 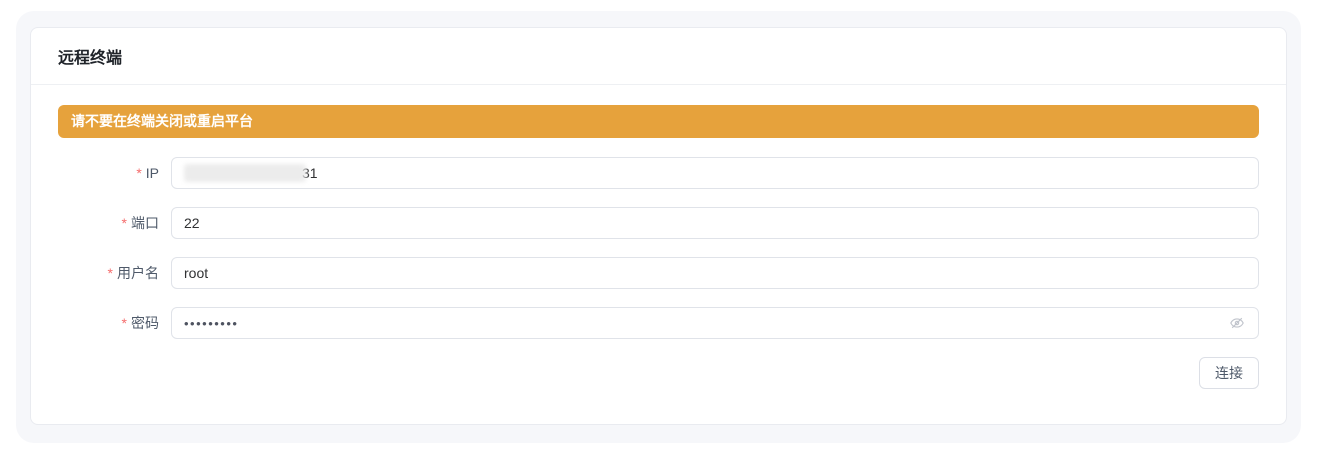 I want to click on port-input, so click(x=715, y=223).